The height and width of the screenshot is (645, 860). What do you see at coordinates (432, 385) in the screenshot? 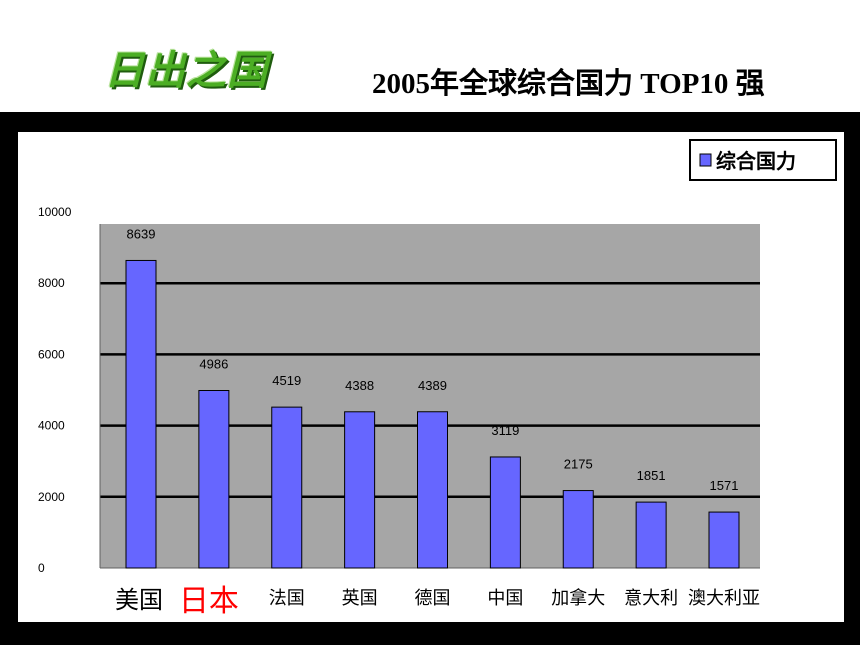
I see `data-label: 4389` at bounding box center [432, 385].